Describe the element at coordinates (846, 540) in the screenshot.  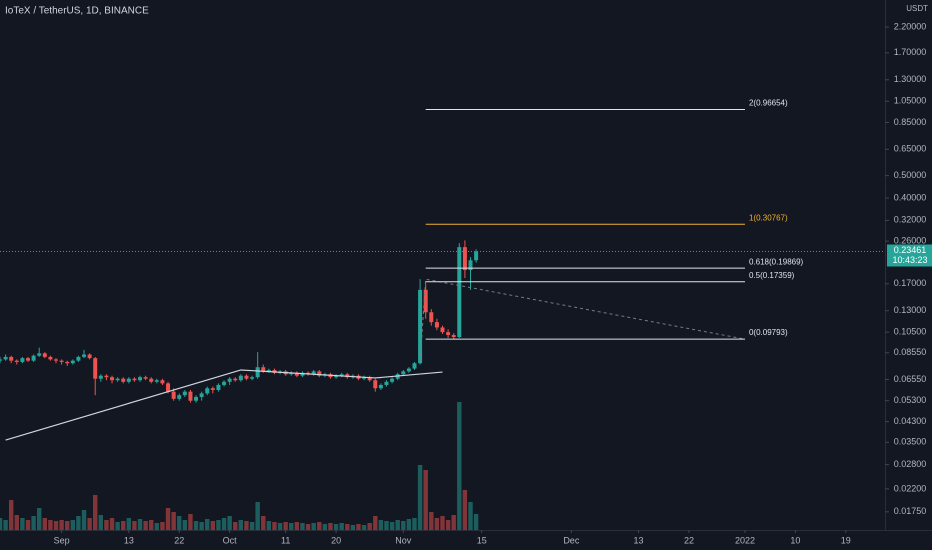
I see `x-tick-label: 19` at that location.